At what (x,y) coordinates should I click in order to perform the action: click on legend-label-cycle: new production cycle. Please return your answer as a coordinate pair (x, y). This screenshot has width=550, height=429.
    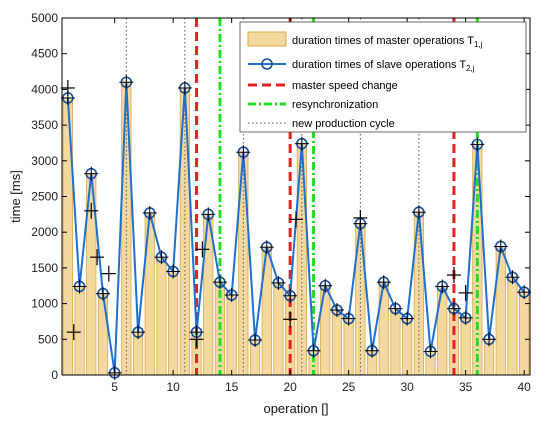
    Looking at the image, I should click on (343, 124).